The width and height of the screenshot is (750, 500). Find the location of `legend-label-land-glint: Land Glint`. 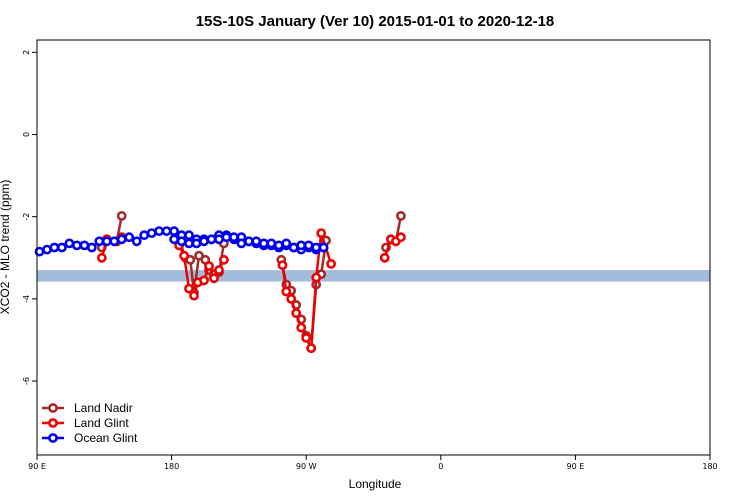

legend-label-land-glint: Land Glint is located at coordinates (101, 423).